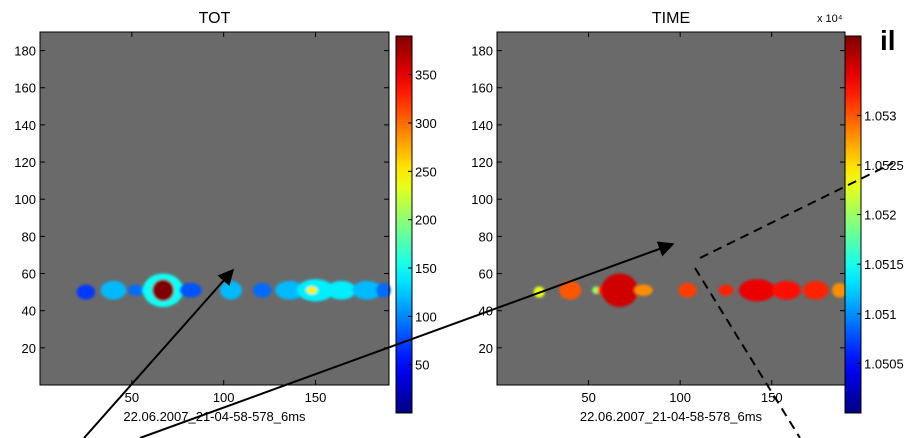 The width and height of the screenshot is (918, 438). I want to click on y-tick-label: 40, so click(29, 311).